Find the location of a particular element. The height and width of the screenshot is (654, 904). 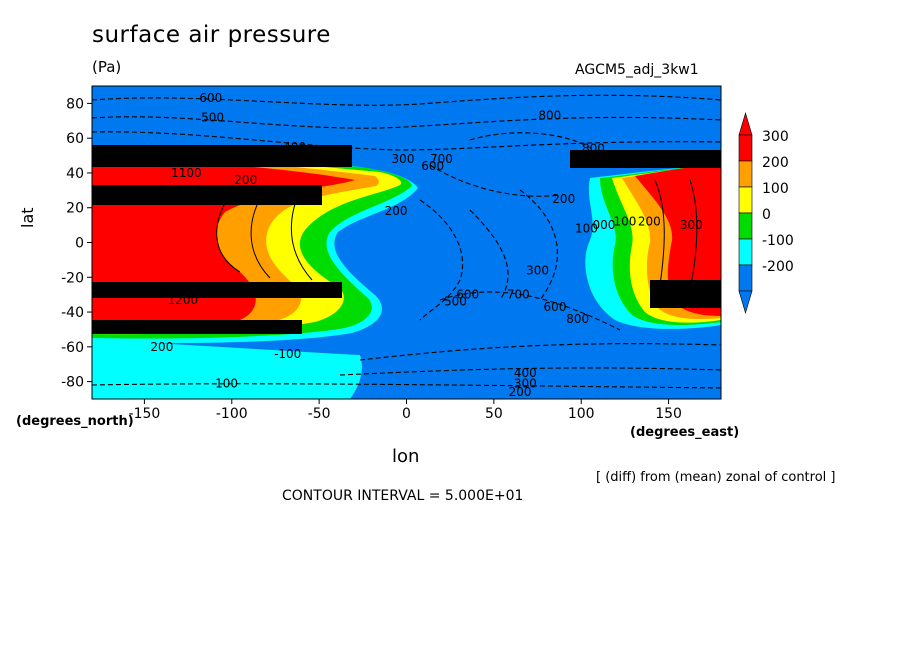

contour-interval-label: CONTOUR INTERVAL = 5.000E+01 is located at coordinates (403, 496).